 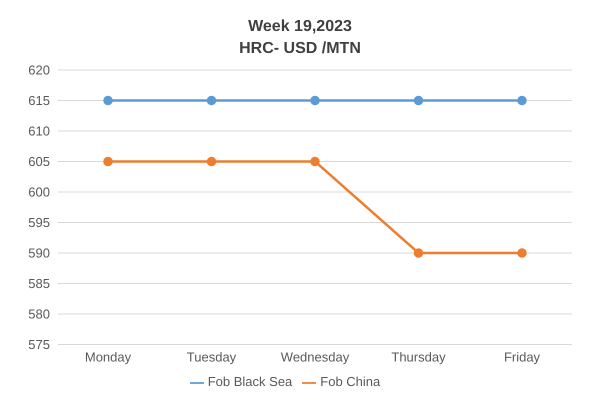 I want to click on y-tick-label: 580, so click(x=39, y=314).